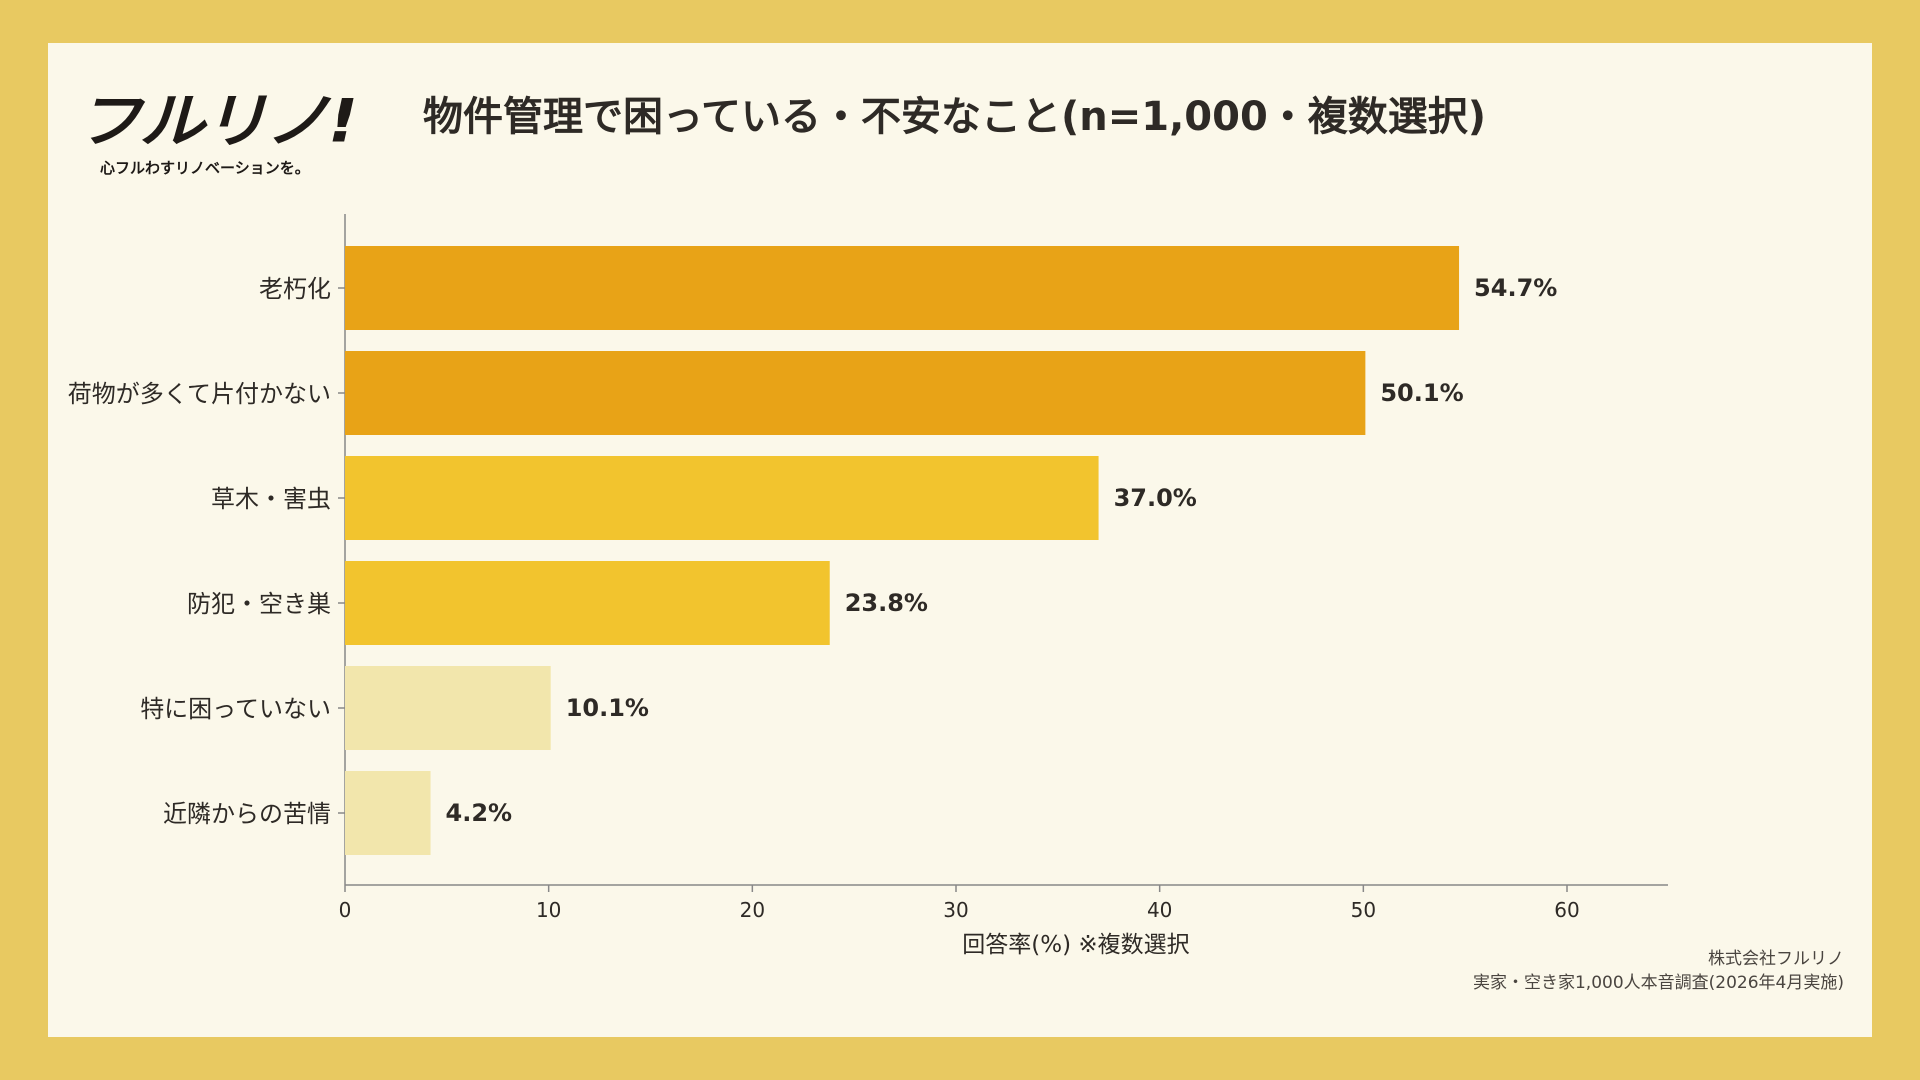  I want to click on data-label: 37.0%, so click(1155, 498).